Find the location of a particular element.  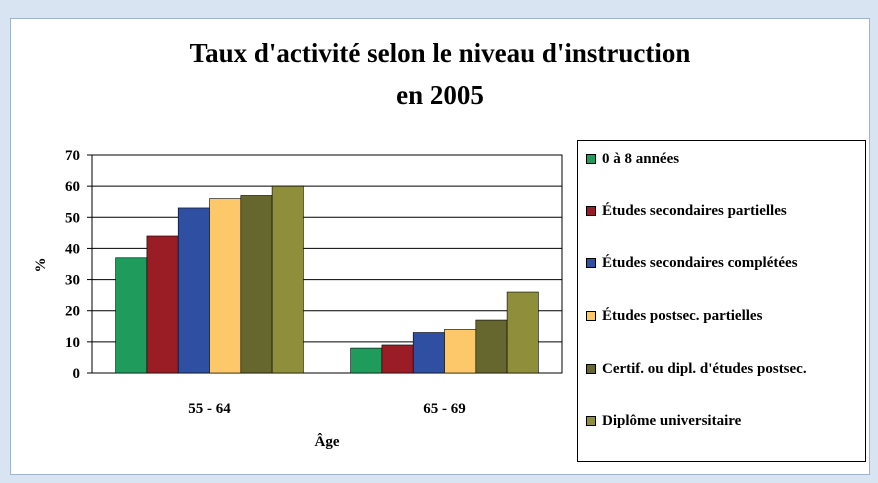

y-tick-label: 60 is located at coordinates (72, 187).